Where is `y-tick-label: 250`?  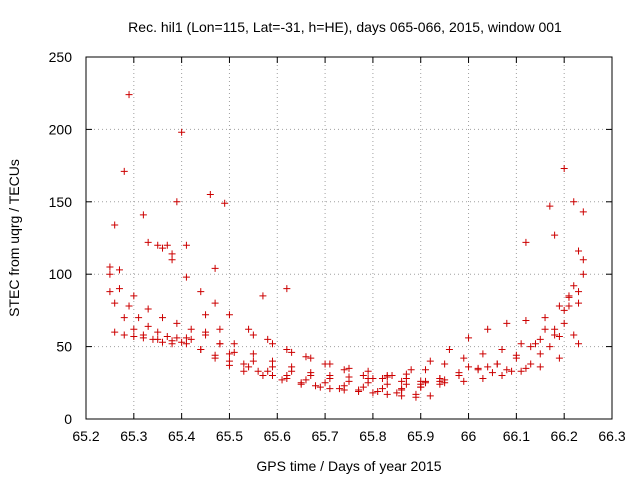
y-tick-label: 250 is located at coordinates (61, 57).